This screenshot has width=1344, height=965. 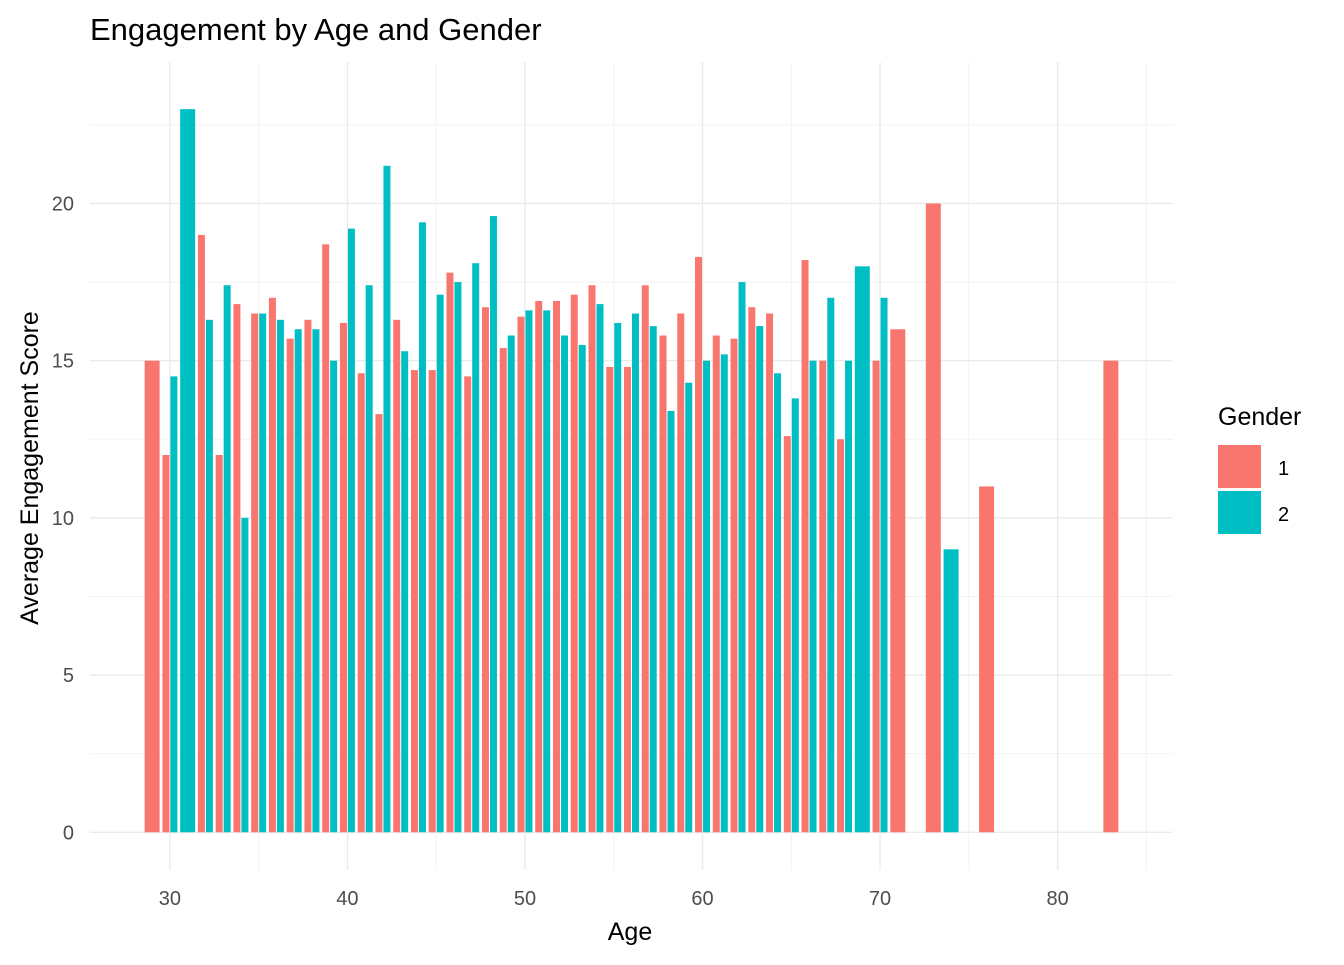 What do you see at coordinates (68, 833) in the screenshot?
I see `y-tick-label: 0` at bounding box center [68, 833].